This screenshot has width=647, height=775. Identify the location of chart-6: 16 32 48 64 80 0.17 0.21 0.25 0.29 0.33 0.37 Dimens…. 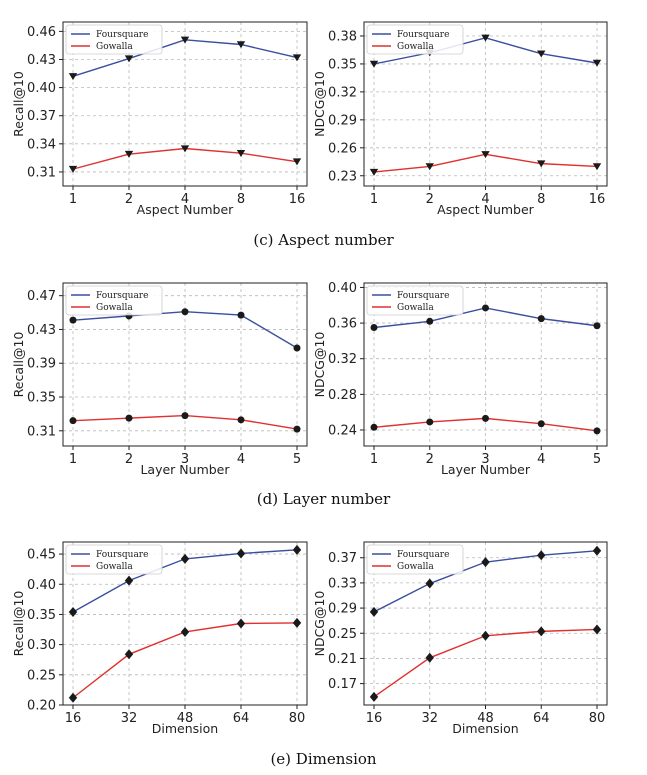
(460, 638).